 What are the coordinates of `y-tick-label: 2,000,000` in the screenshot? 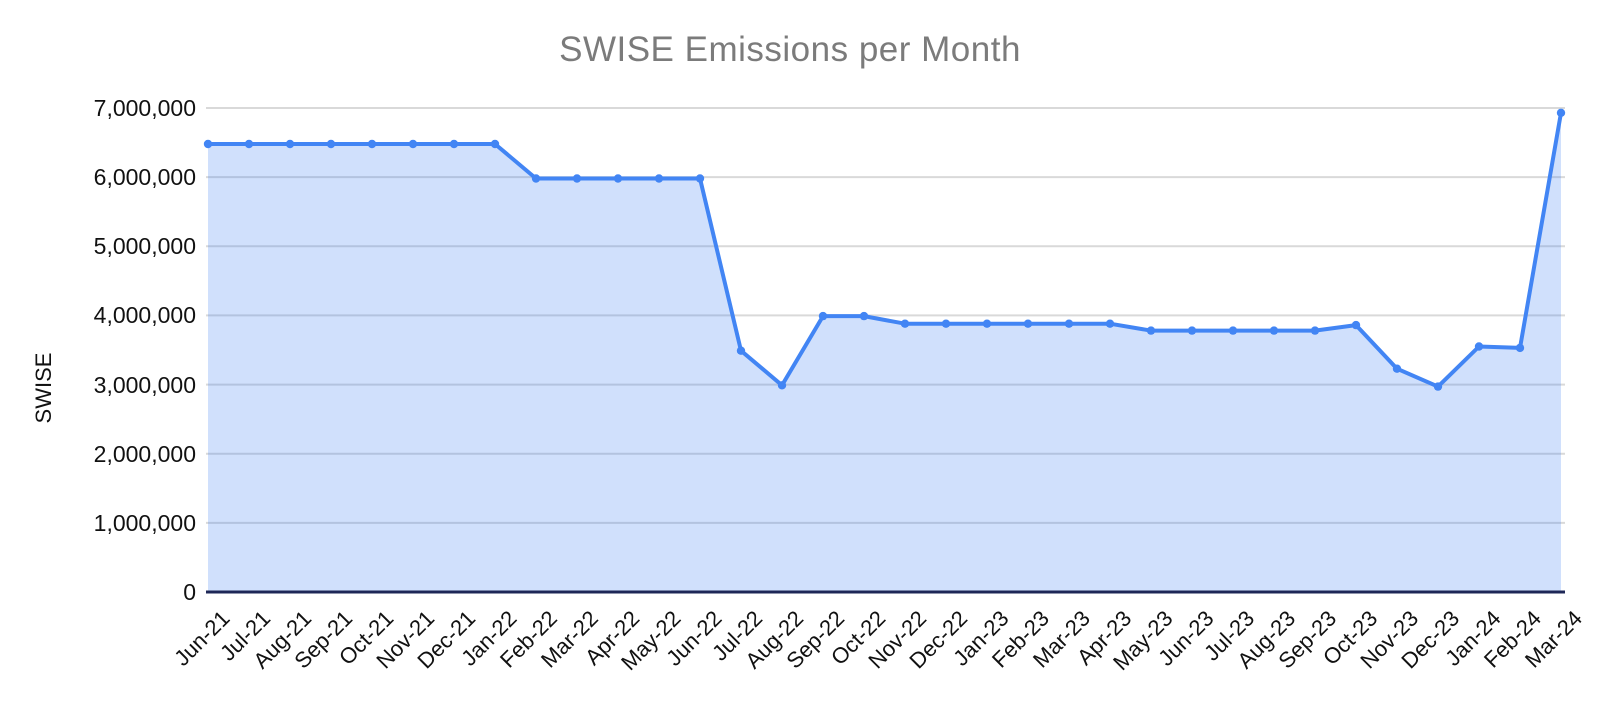 It's located at (144, 453).